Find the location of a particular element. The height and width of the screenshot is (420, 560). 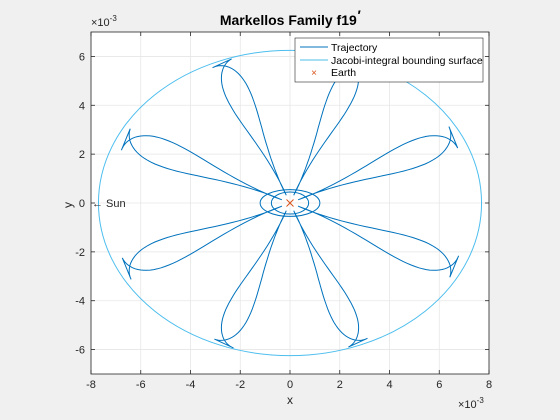

y-tick-label: 6 is located at coordinates (82, 57).